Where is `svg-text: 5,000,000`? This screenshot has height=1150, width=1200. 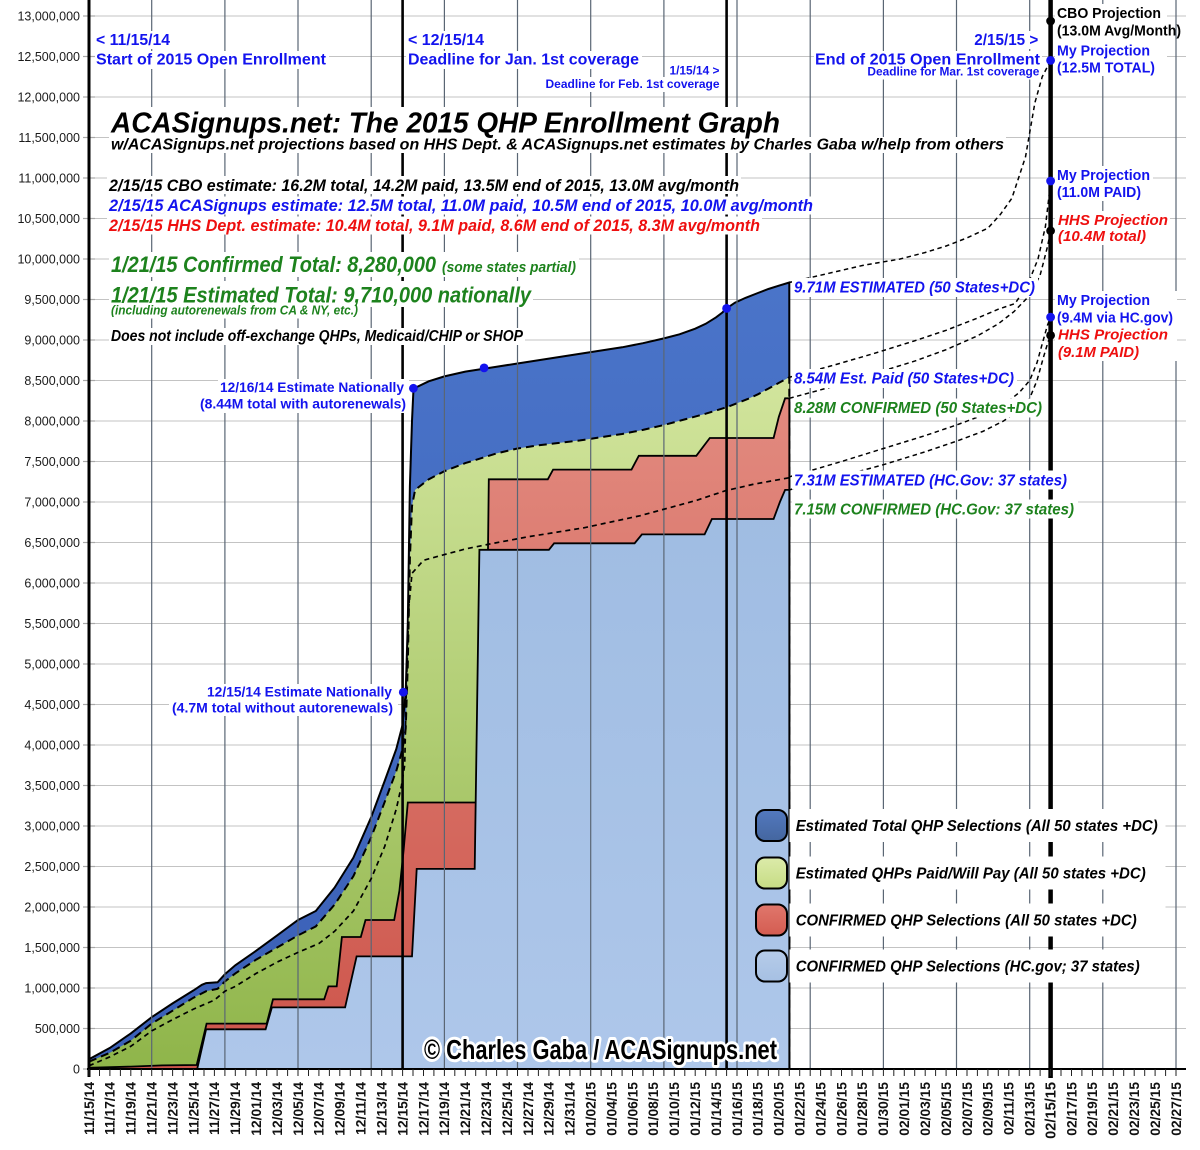 svg-text: 5,000,000 is located at coordinates (52, 665).